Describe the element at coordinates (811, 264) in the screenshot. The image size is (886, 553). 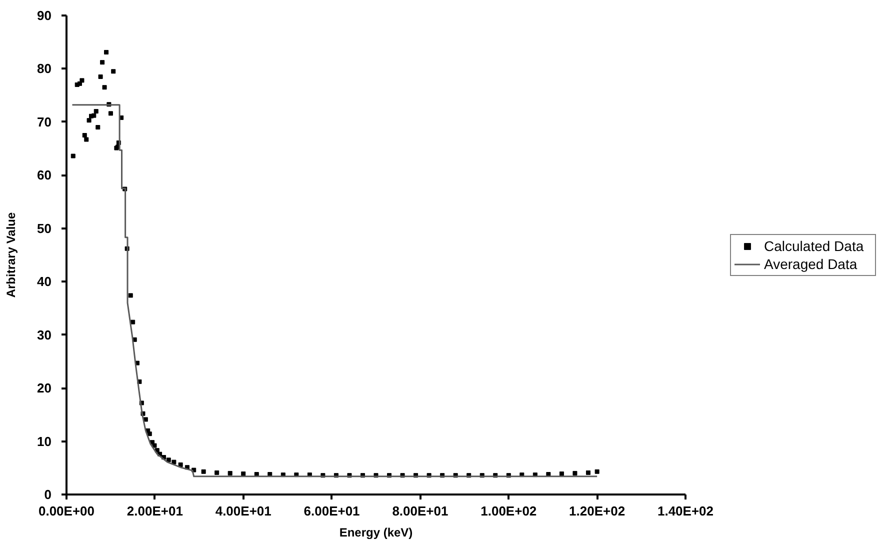
I see `legend-label: Averaged Data` at that location.